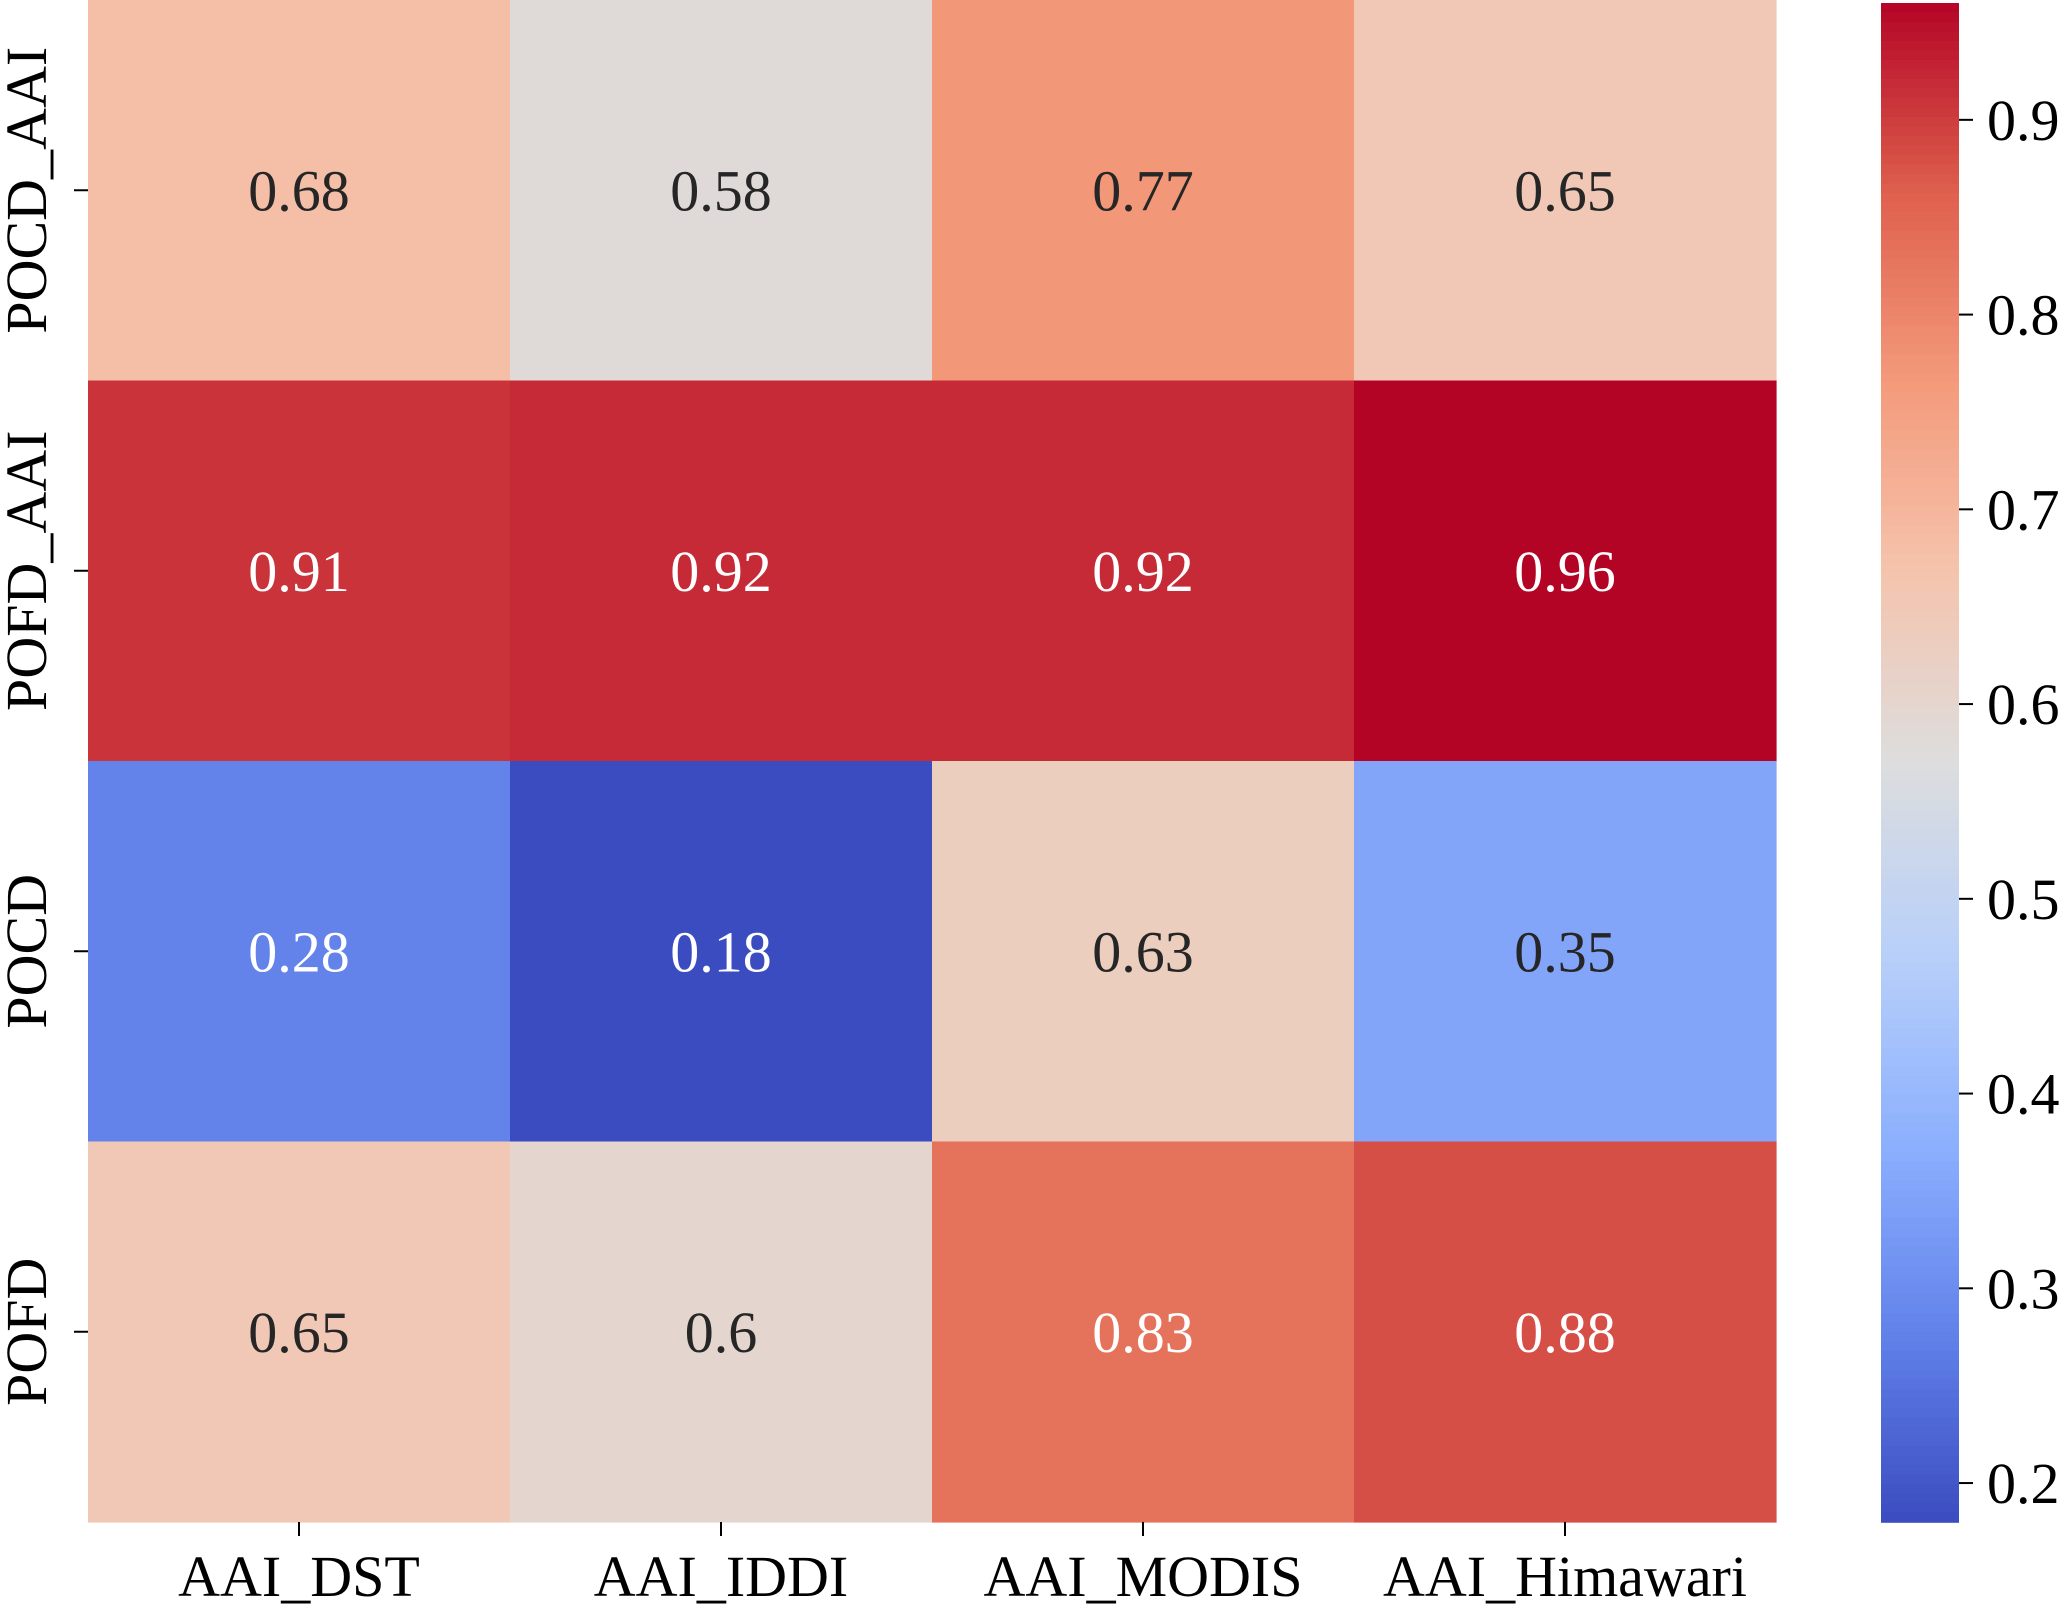 The height and width of the screenshot is (1614, 2067). What do you see at coordinates (1565, 190) in the screenshot?
I see `heatmap-value-label: 0.65` at bounding box center [1565, 190].